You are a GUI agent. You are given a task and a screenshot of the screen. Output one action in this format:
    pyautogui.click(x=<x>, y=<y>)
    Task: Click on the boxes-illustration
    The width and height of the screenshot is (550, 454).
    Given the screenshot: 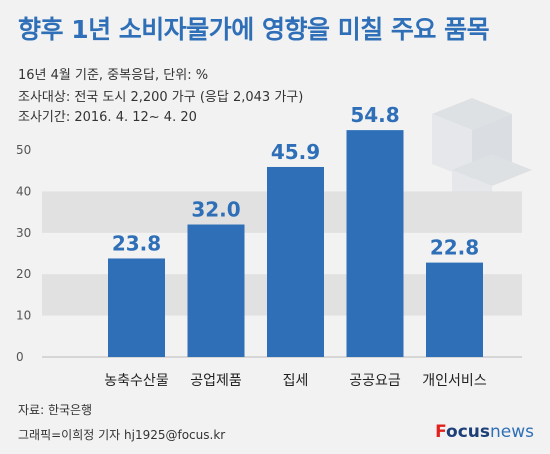 What is the action you would take?
    pyautogui.click(x=482, y=156)
    